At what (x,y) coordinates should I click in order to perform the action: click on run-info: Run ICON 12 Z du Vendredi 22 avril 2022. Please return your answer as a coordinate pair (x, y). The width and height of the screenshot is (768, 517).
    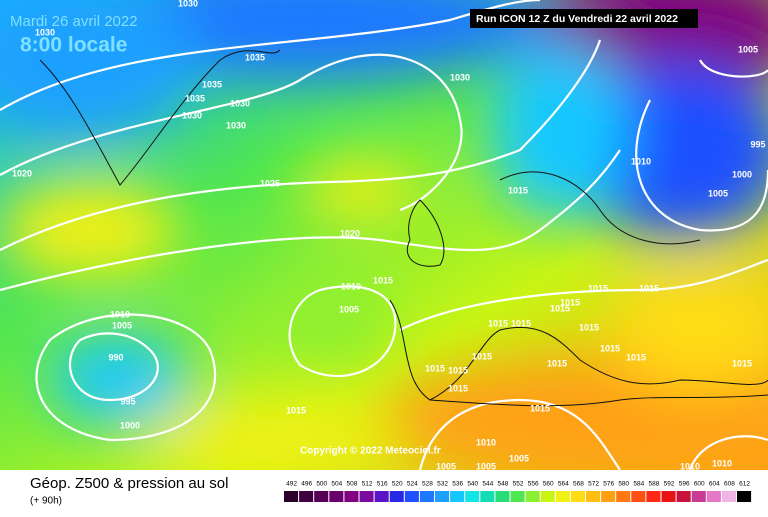
    Looking at the image, I should click on (577, 19).